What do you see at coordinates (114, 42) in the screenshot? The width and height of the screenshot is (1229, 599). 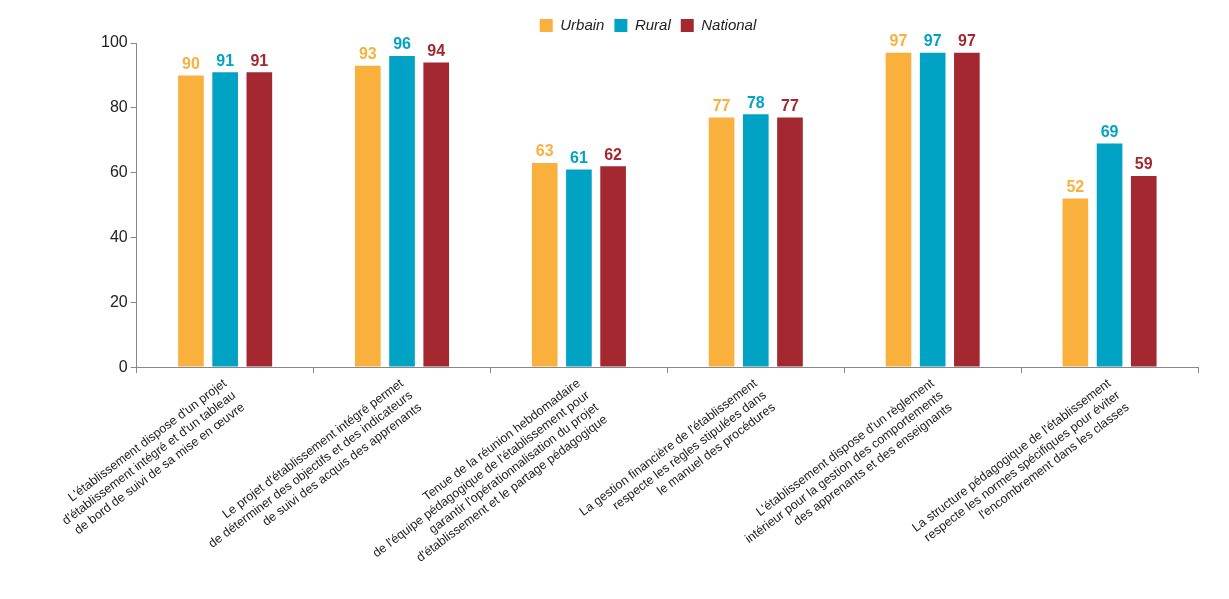 I see `y-tick-label: 100` at bounding box center [114, 42].